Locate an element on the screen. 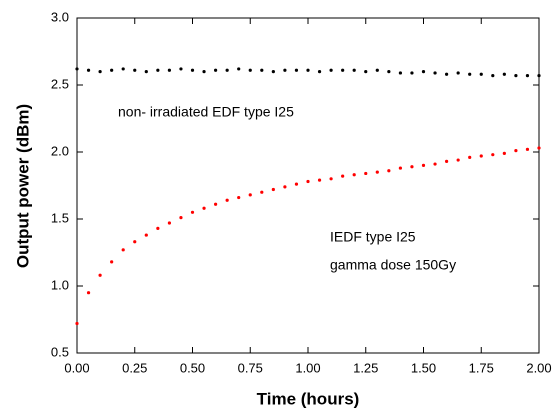  x-tick-label: 1.75 is located at coordinates (481, 367).